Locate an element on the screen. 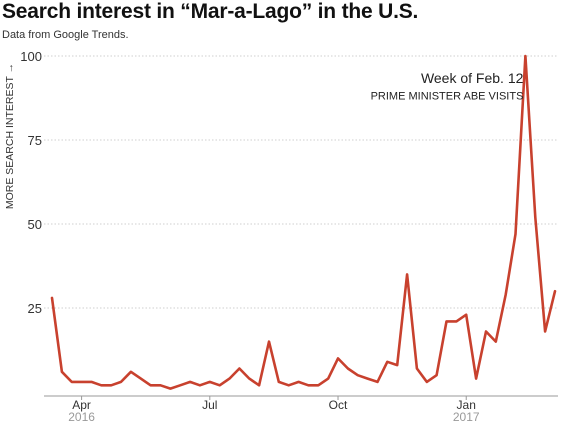 This screenshot has width=564, height=423. y-axis-label: MORE SEARCH INTEREST → is located at coordinates (10, 136).